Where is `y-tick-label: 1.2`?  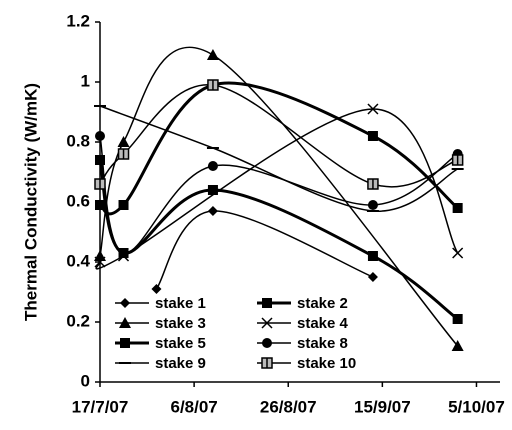
y-tick-label: 1.2 is located at coordinates (78, 20).